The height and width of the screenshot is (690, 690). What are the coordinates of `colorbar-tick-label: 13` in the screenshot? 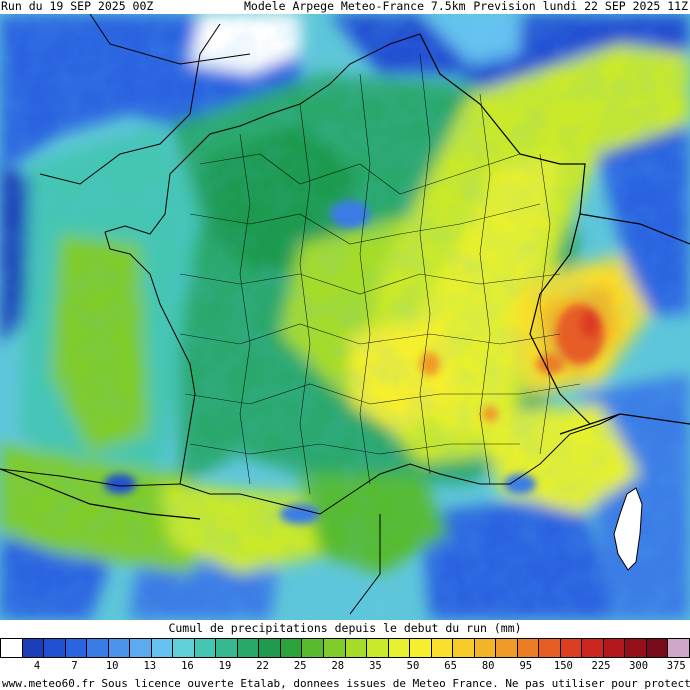 It's located at (150, 666).